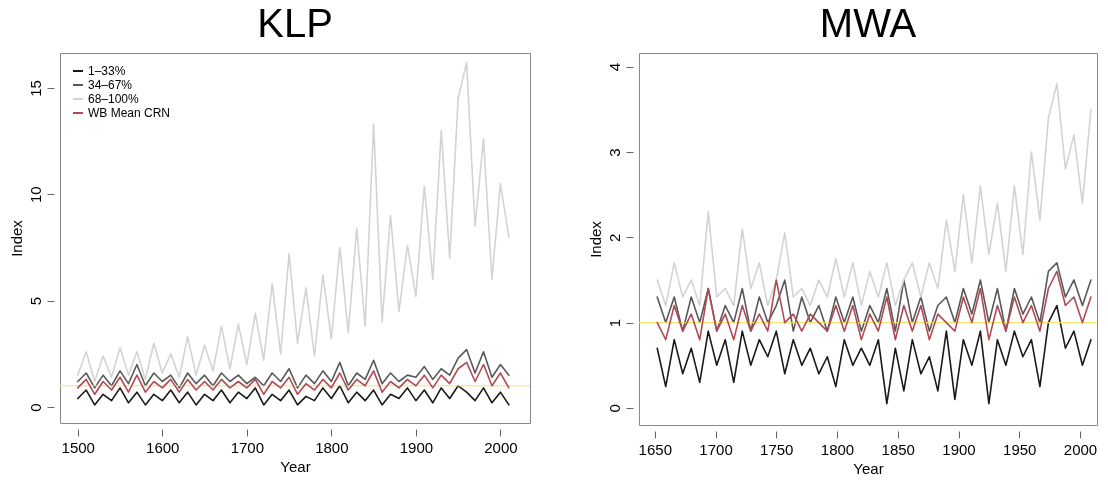  Describe the element at coordinates (614, 323) in the screenshot. I see `y-tick-label: 1` at that location.